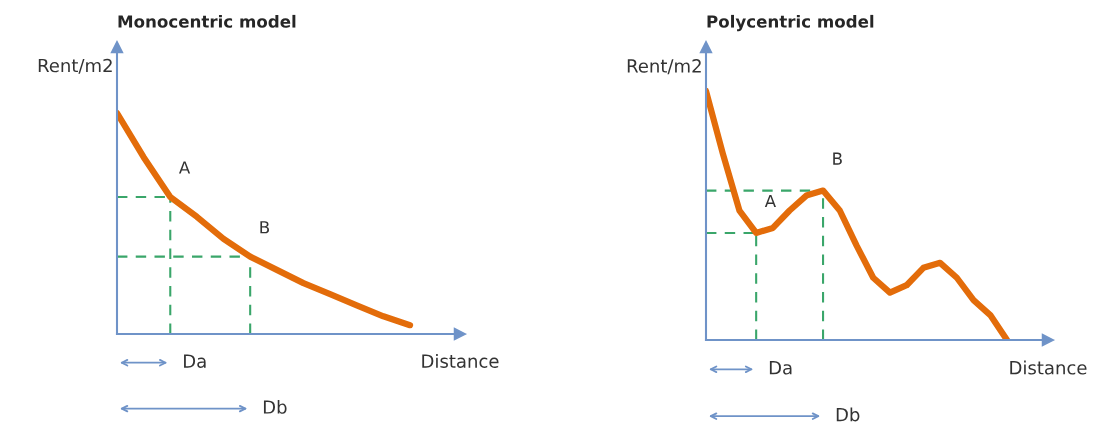 The height and width of the screenshot is (432, 1097). Describe the element at coordinates (790, 23) in the screenshot. I see `chart-title: Polycentric model` at that location.